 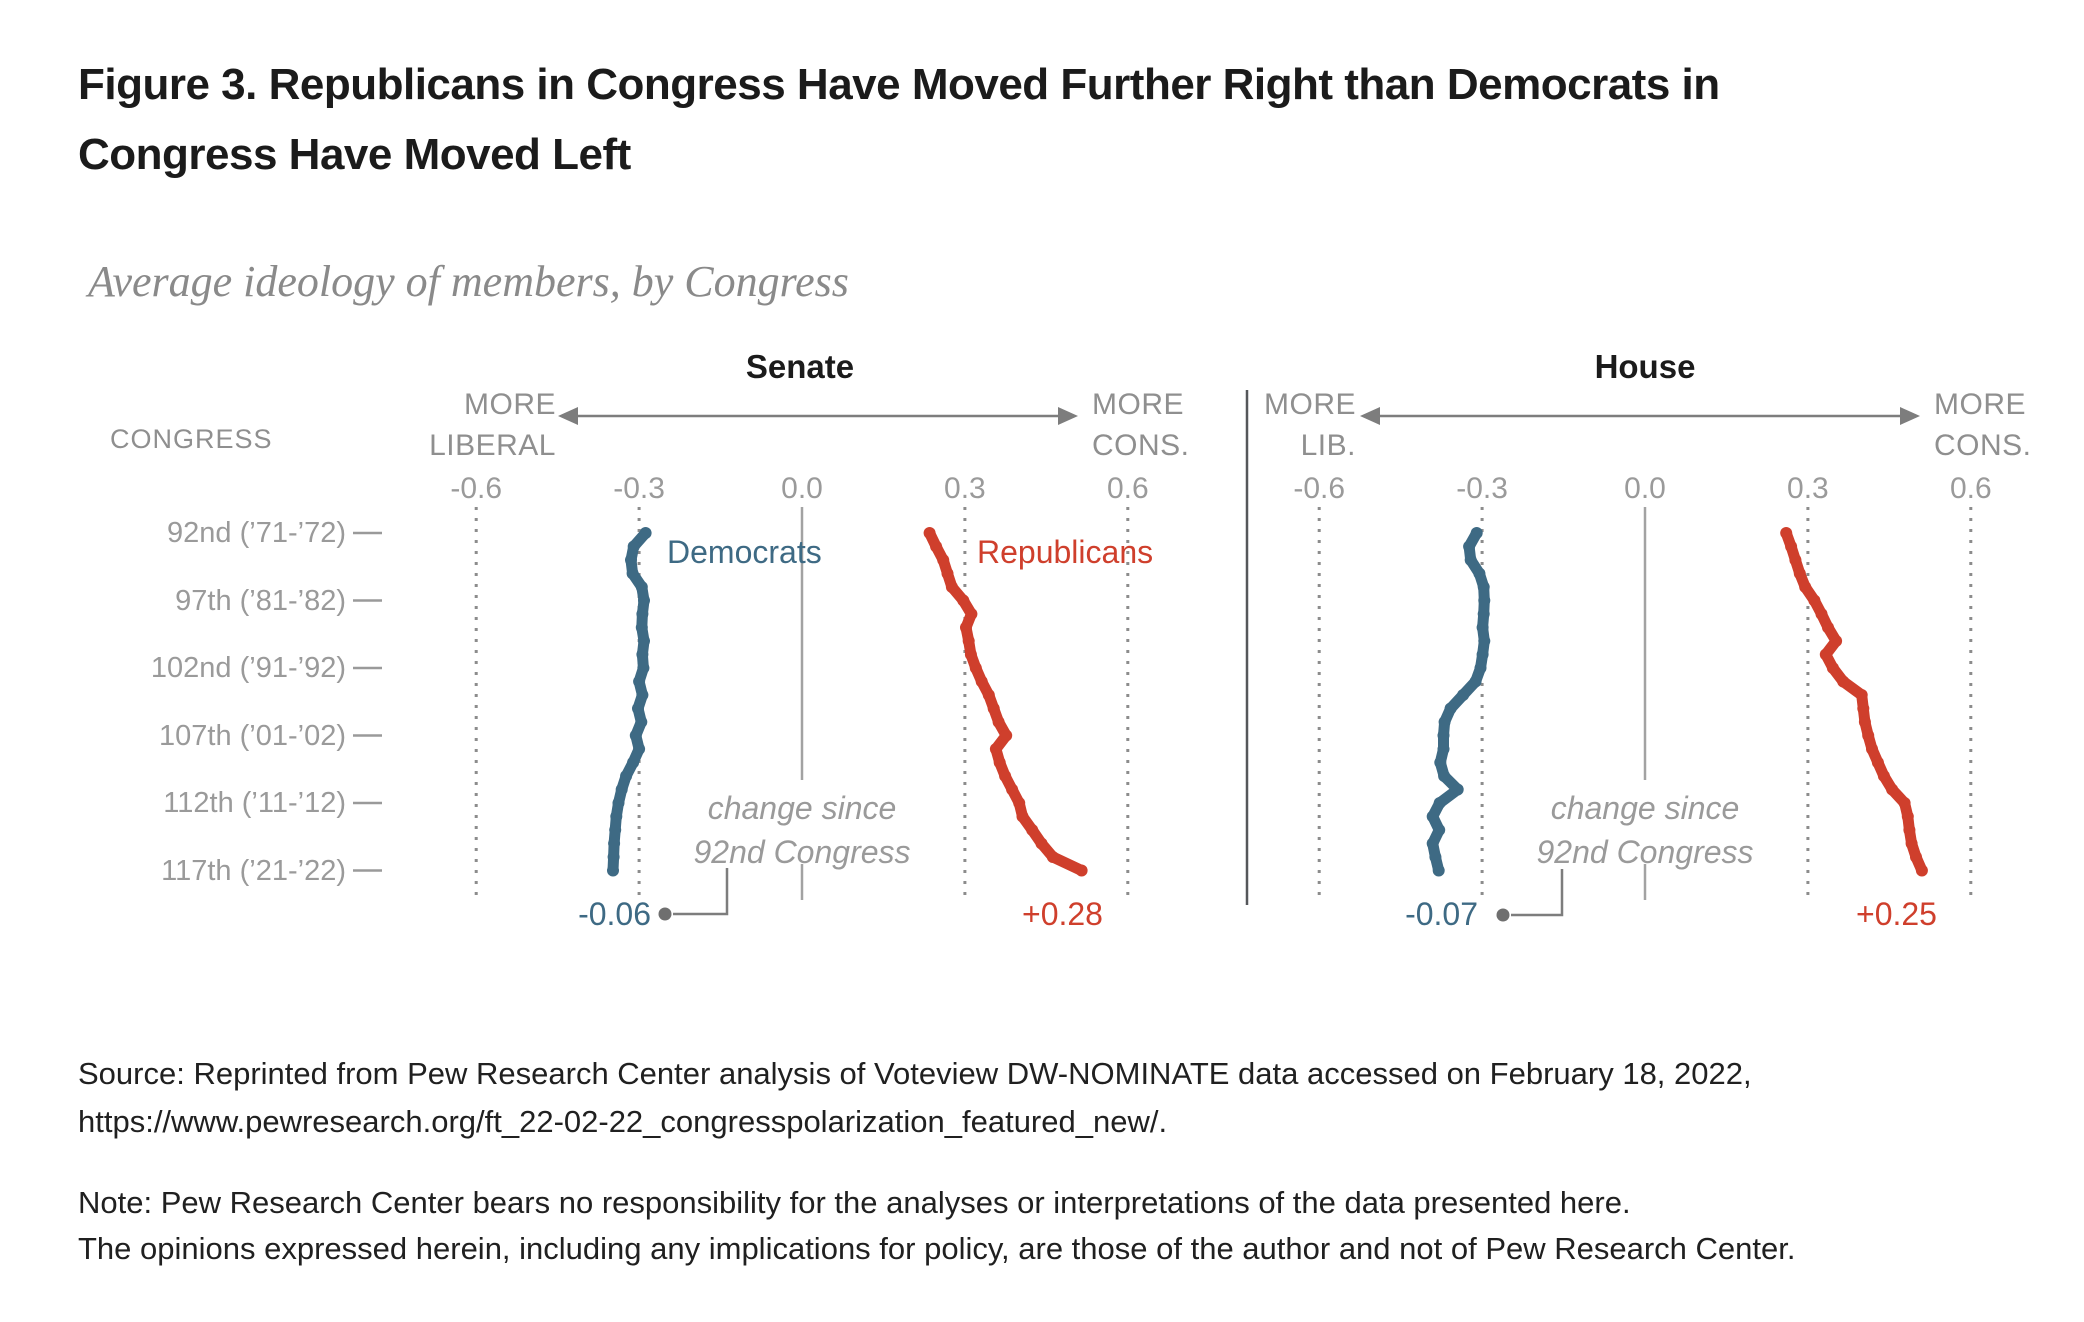 What do you see at coordinates (744, 552) in the screenshot?
I see `democrats-series-label: Democrats` at bounding box center [744, 552].